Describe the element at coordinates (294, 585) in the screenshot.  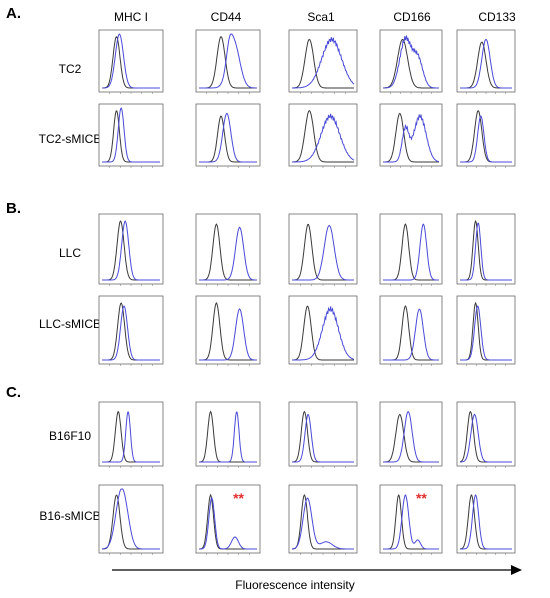
I see `x-axis-label: Fluorescence intensity` at that location.